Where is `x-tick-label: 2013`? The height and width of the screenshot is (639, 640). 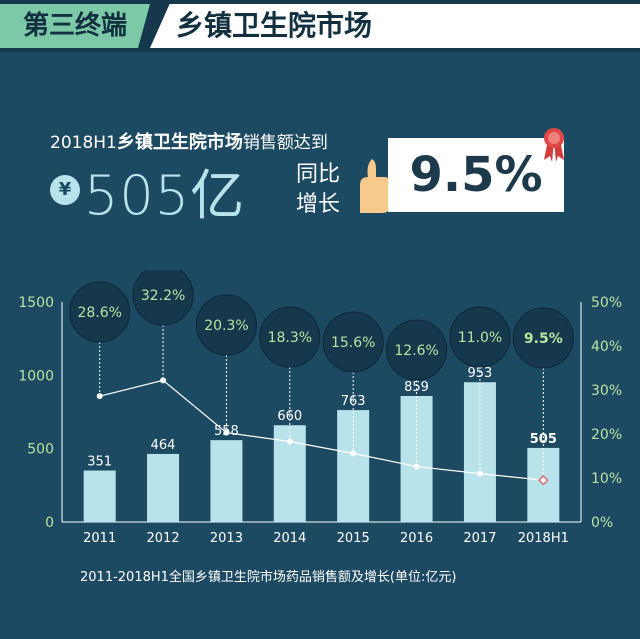
x-tick-label: 2013 is located at coordinates (226, 538).